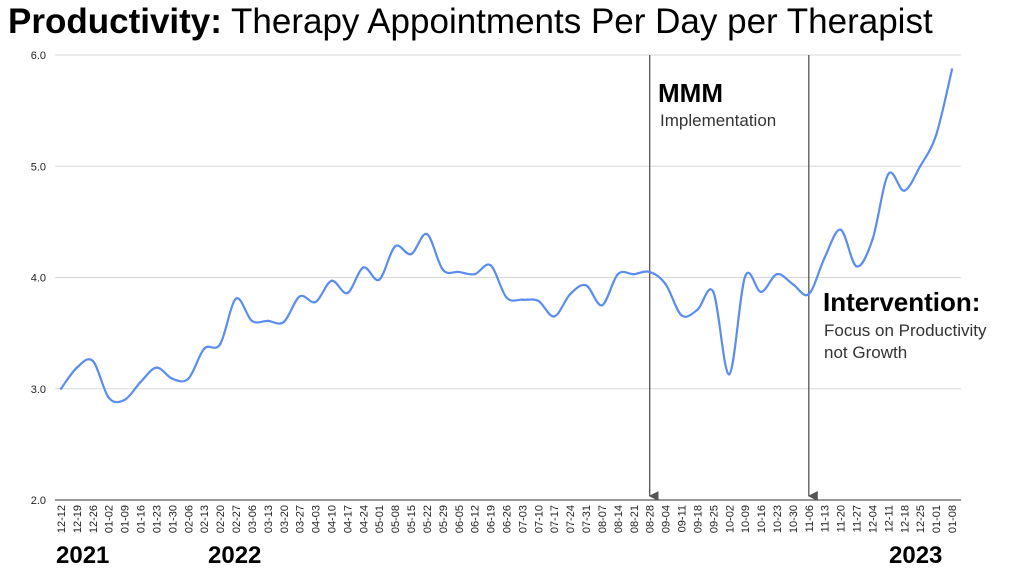  I want to click on x-tick-label: 12-18, so click(905, 519).